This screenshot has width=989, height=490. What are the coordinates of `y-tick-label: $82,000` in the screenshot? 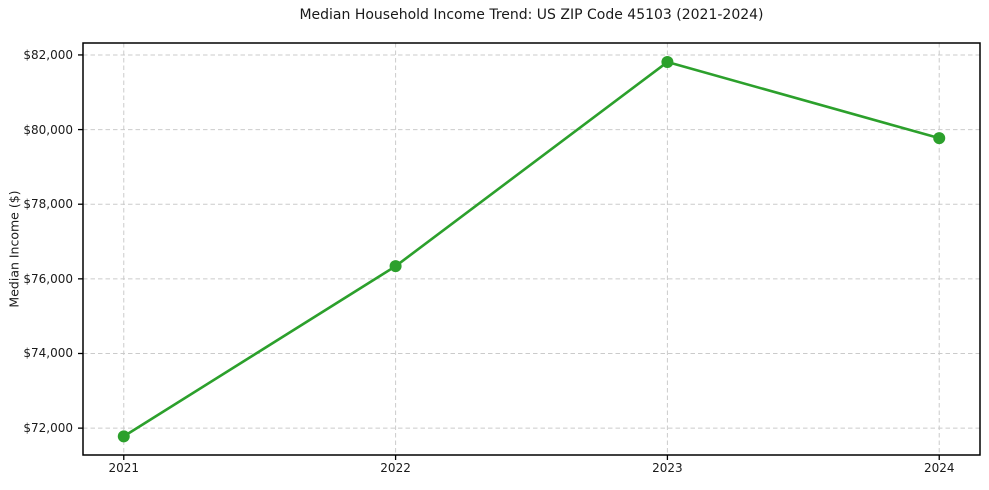 It's located at (48, 54).